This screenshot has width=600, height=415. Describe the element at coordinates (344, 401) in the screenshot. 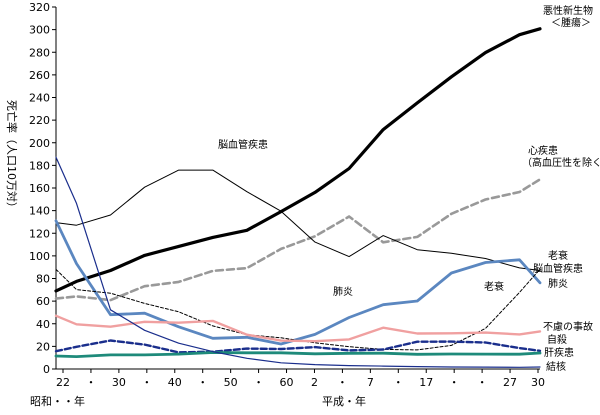

I see `x-era-heisei: 平成・年` at that location.